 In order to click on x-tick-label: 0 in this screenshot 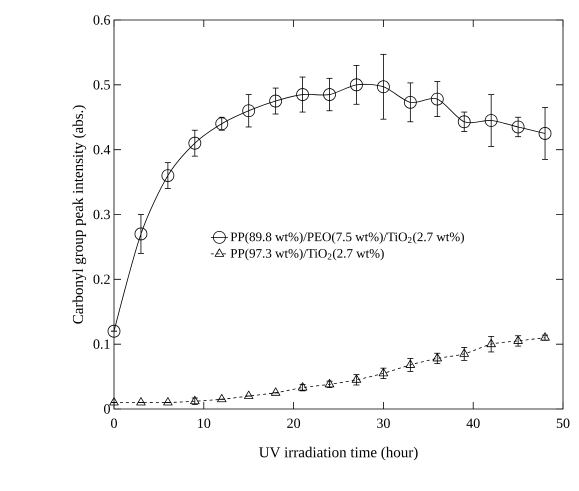, I will do `click(114, 423)`.